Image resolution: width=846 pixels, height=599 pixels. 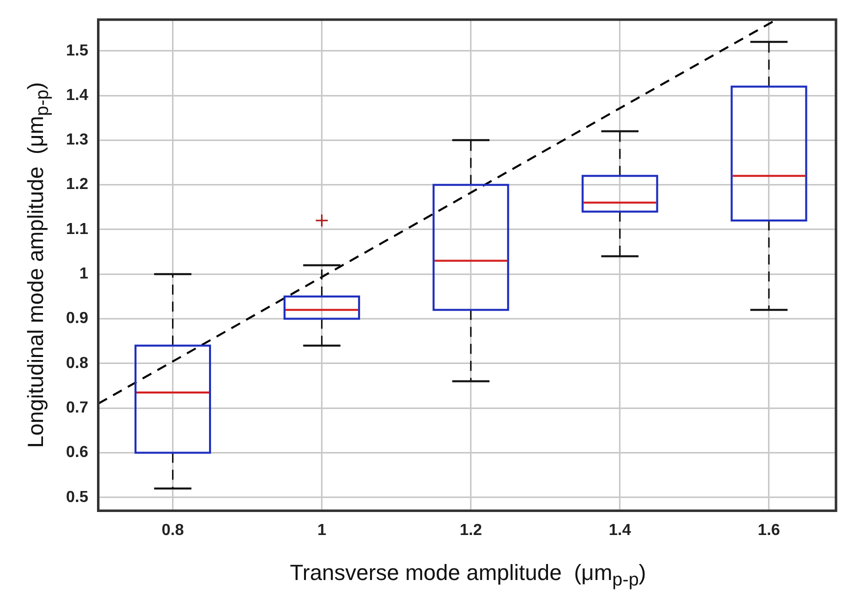 What do you see at coordinates (77, 453) in the screenshot?
I see `y-tick-label: 0.6` at bounding box center [77, 453].